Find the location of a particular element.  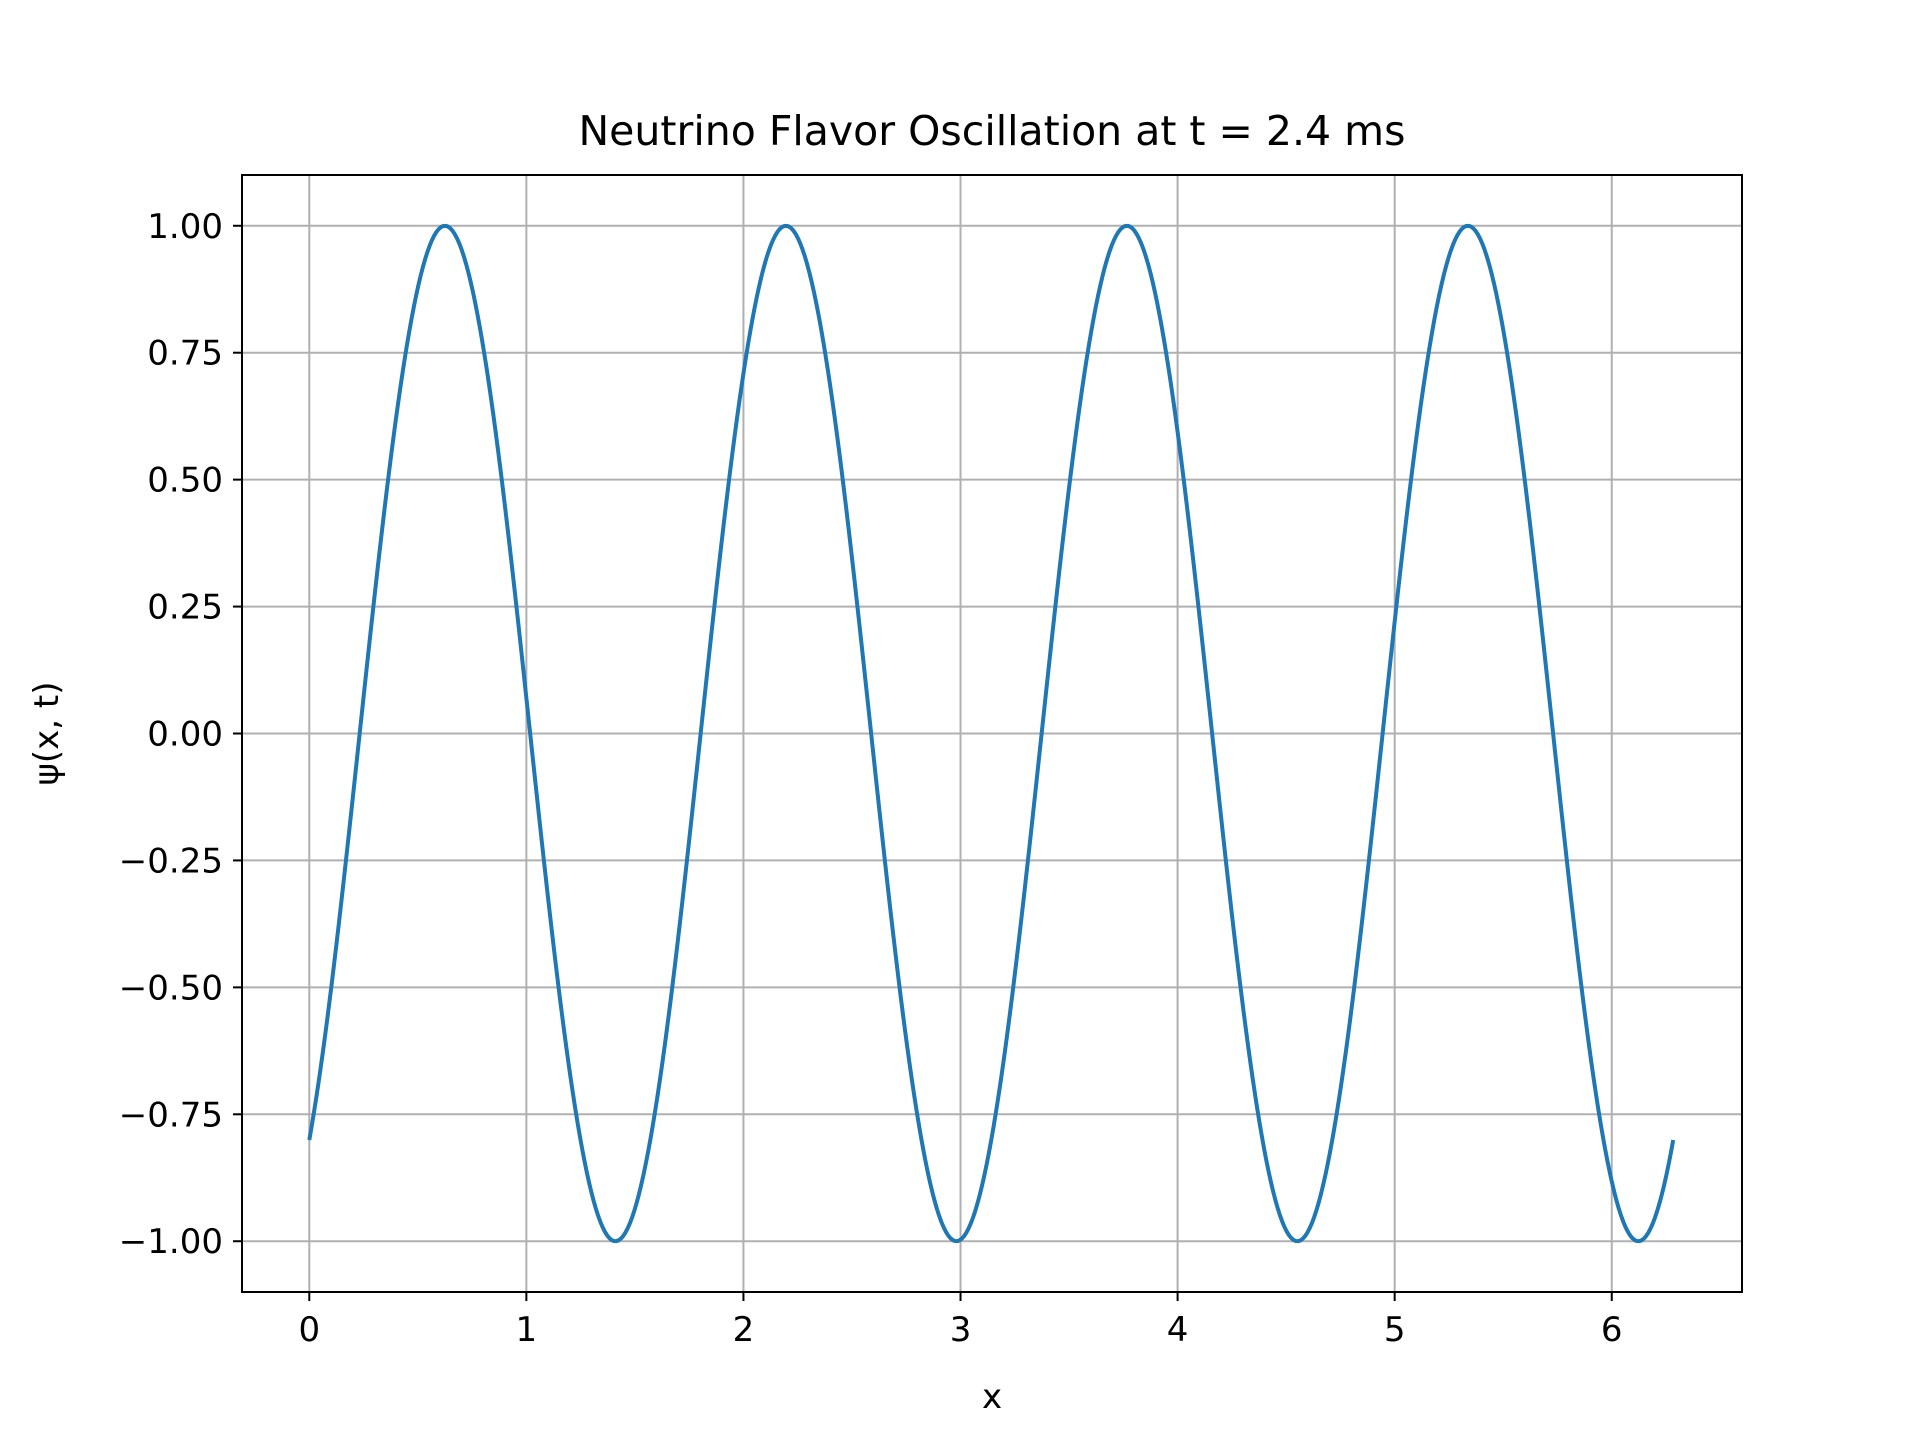

x-tick-label: 5 is located at coordinates (1395, 1330).